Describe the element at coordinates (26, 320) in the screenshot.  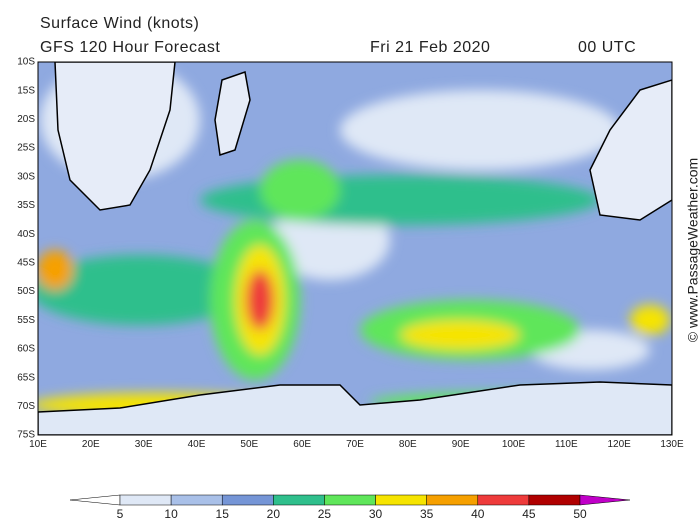
I see `lat-label: 55S` at that location.